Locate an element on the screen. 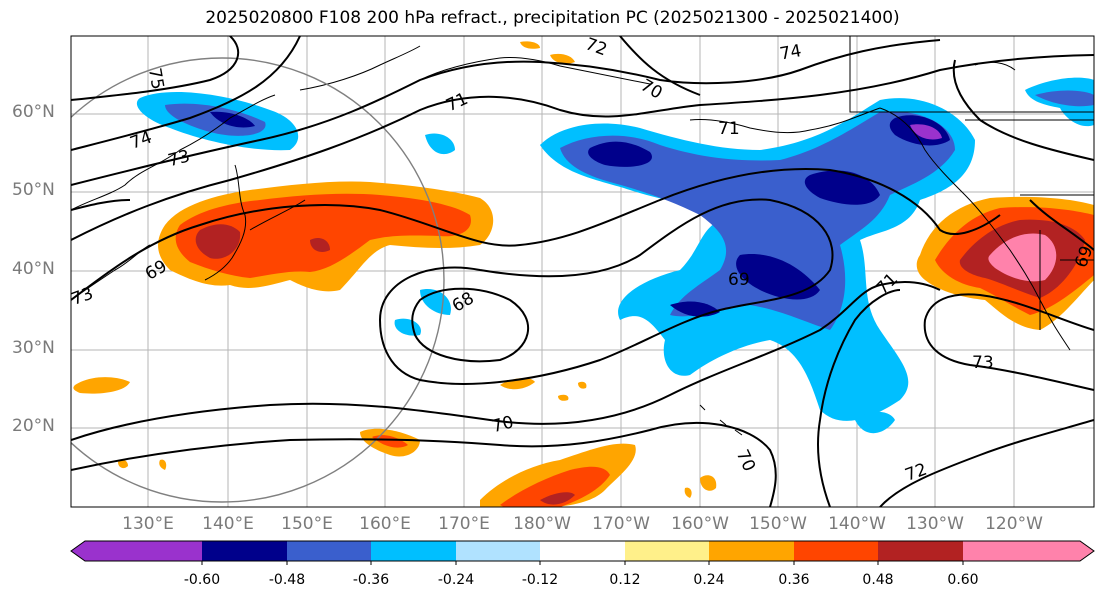 The image size is (1105, 601). lat-label-30N: 30°N is located at coordinates (33, 348).